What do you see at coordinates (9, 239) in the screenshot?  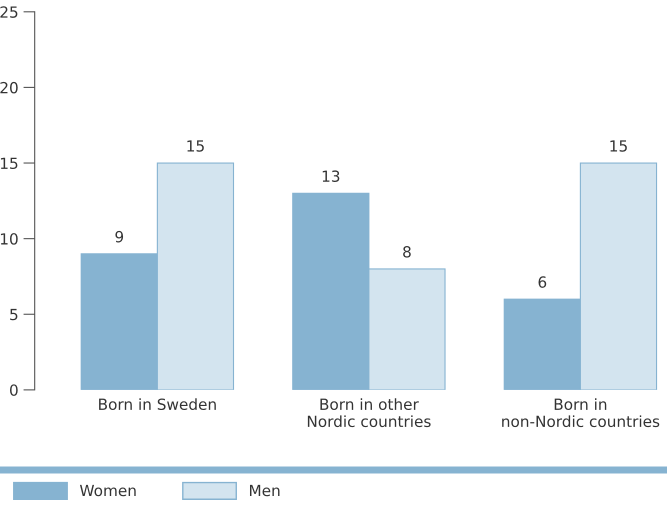 I see `y-tick-label: 10` at bounding box center [9, 239].